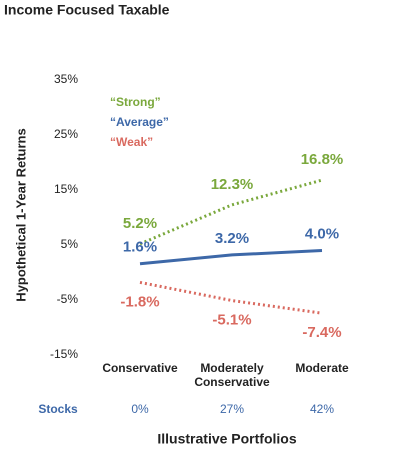 Image resolution: width=420 pixels, height=462 pixels. I want to click on stocks-value: 0%, so click(140, 409).